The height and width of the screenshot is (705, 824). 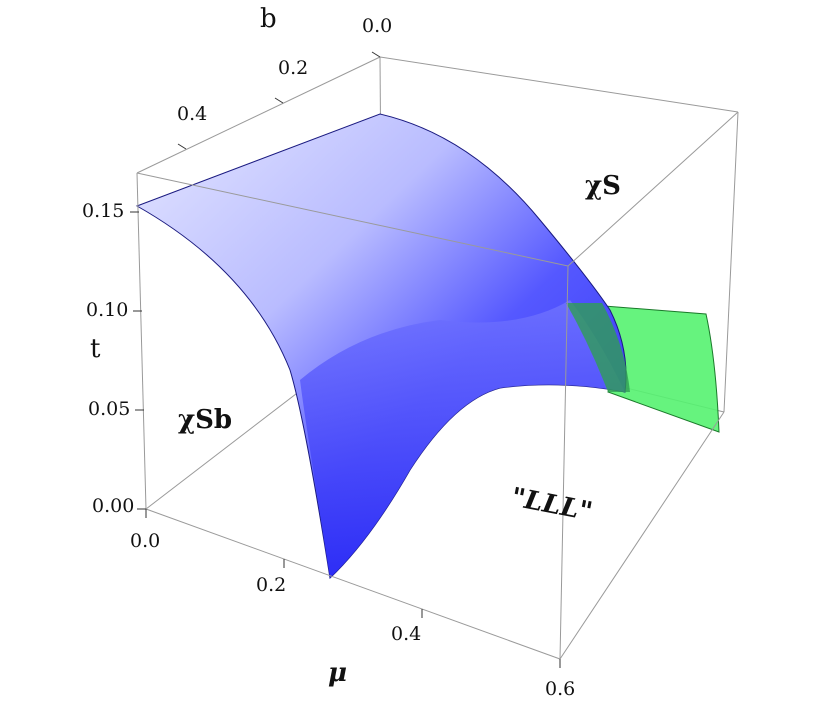 I want to click on region-label-lll: "LLL", so click(x=552, y=504).